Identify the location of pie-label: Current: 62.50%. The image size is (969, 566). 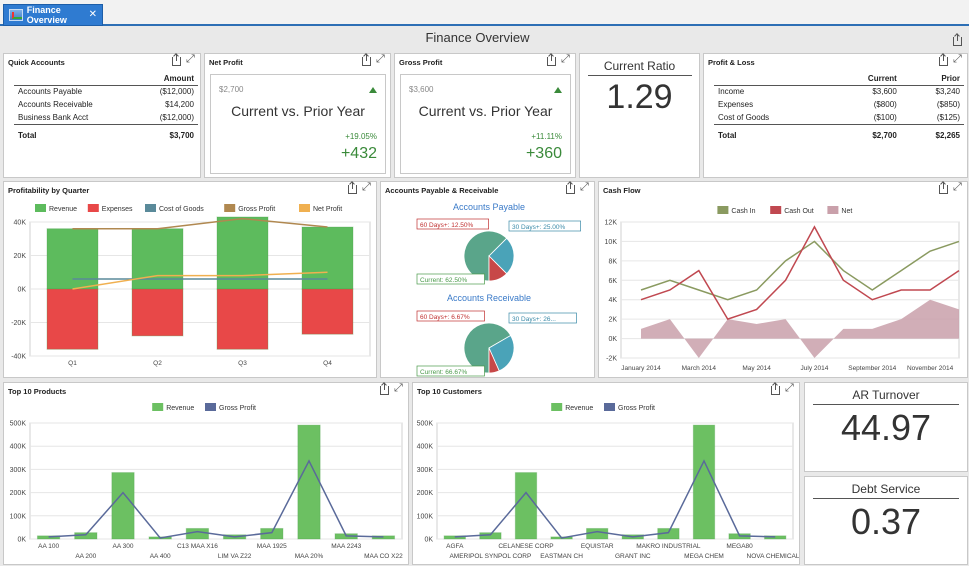
(444, 280).